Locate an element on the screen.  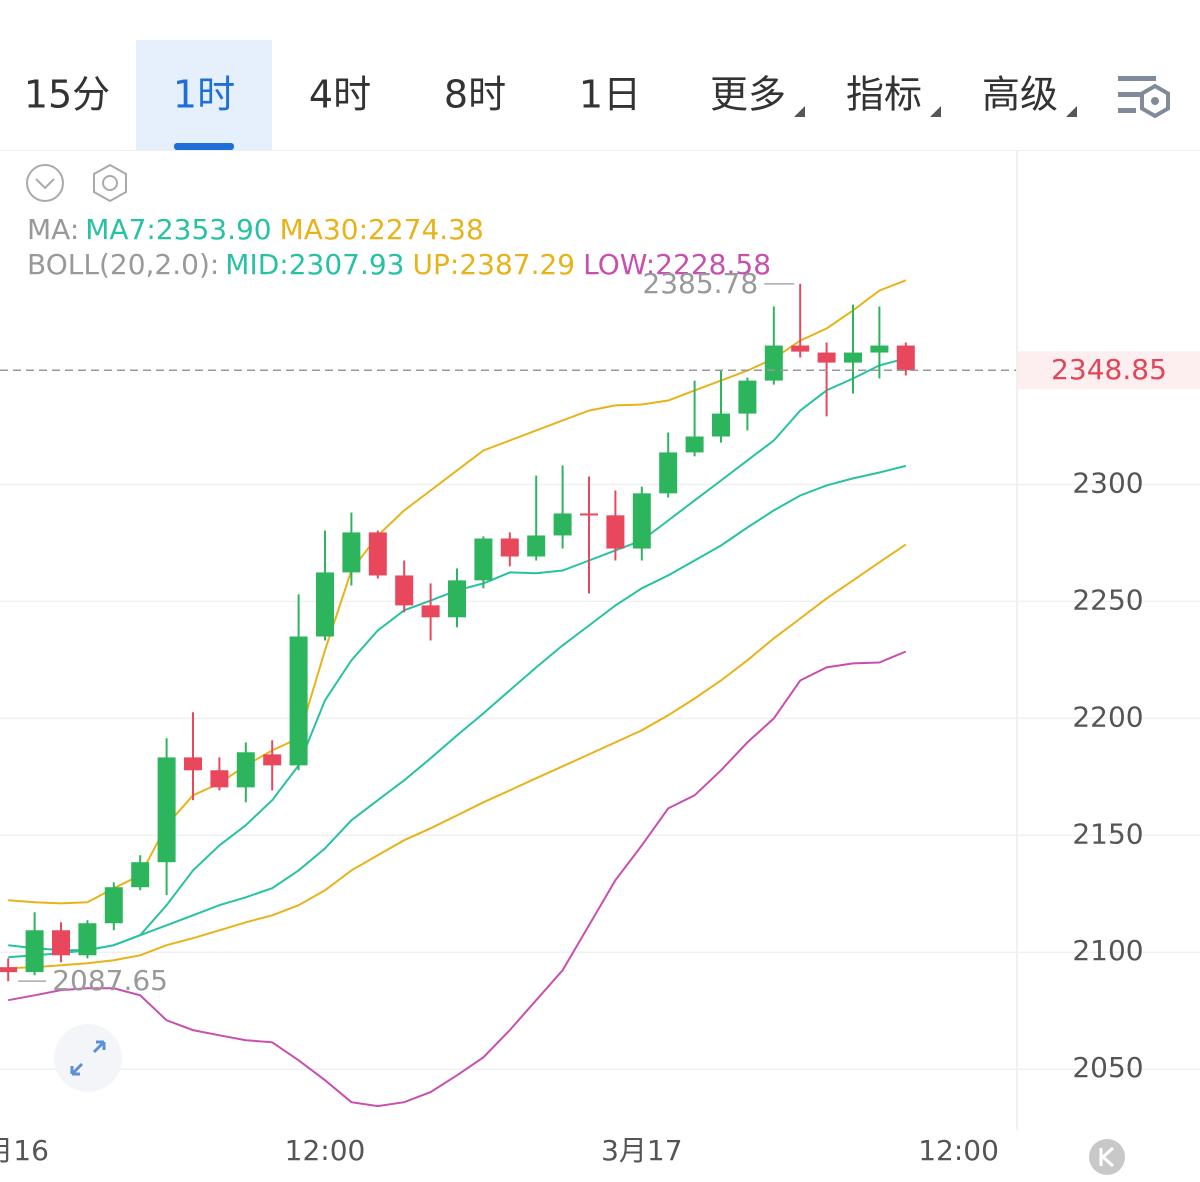
k-button is located at coordinates (1107, 1157).